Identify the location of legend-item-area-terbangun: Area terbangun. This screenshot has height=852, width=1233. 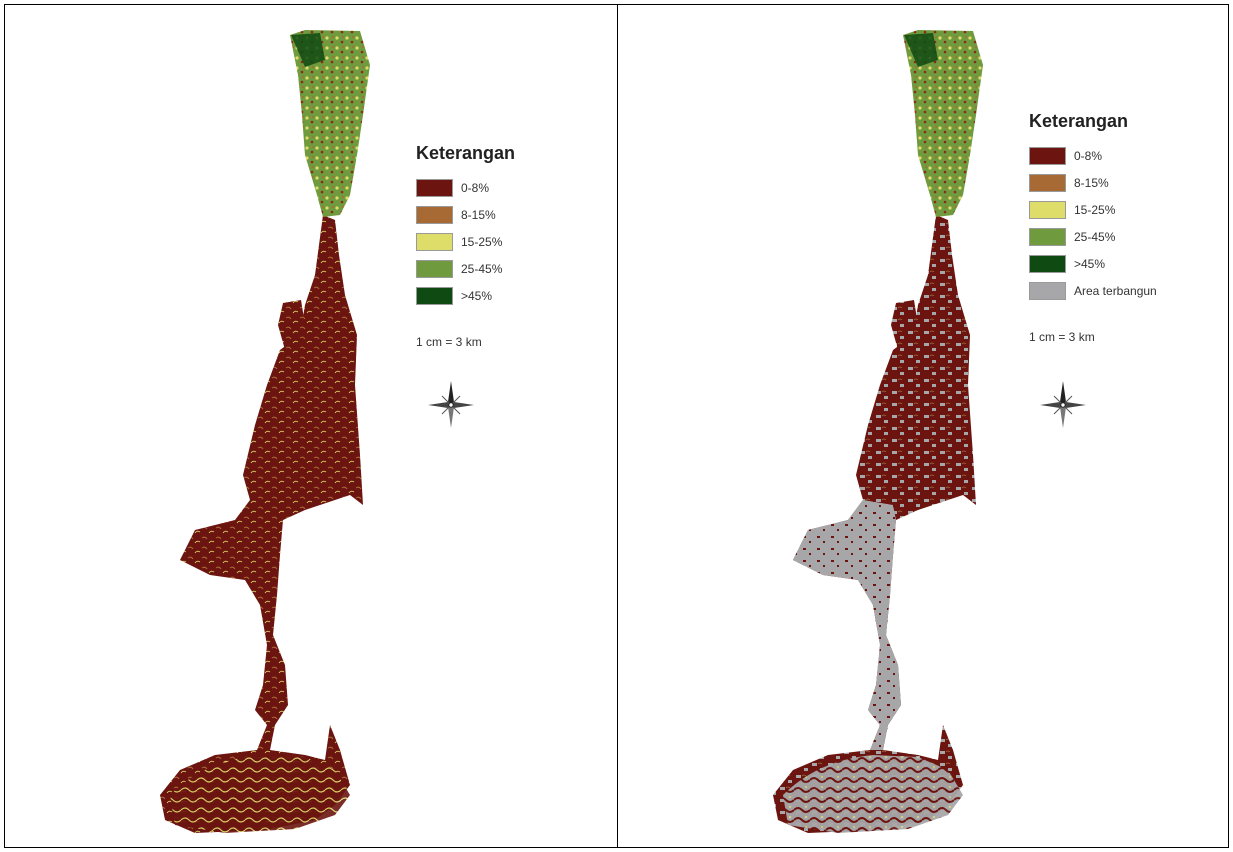
(1093, 290).